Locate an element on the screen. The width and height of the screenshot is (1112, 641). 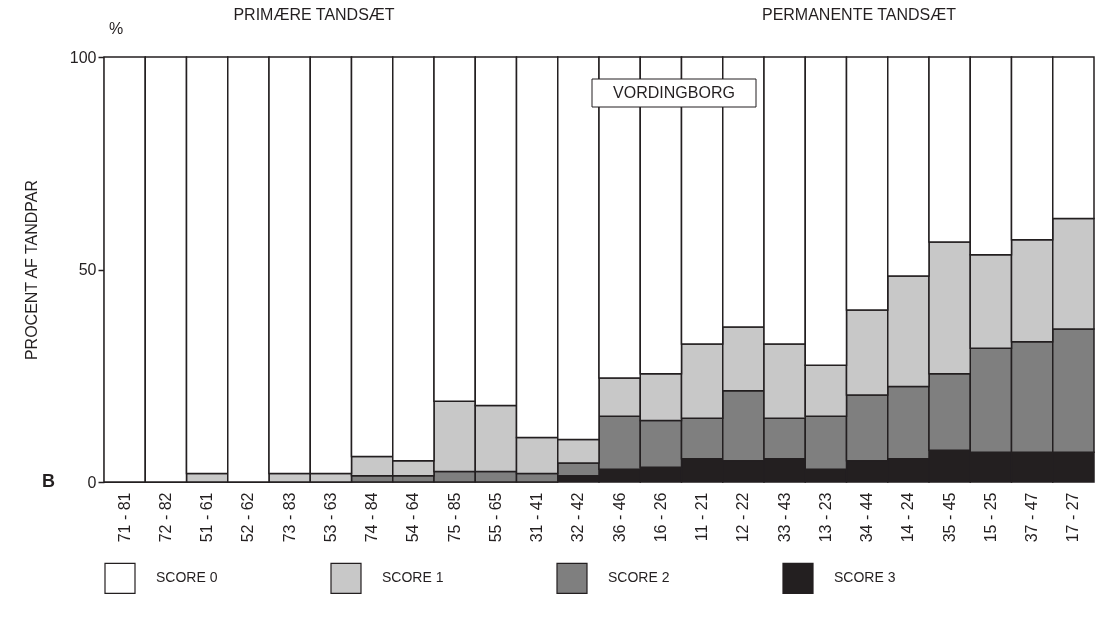
text: B is located at coordinates (48, 481).